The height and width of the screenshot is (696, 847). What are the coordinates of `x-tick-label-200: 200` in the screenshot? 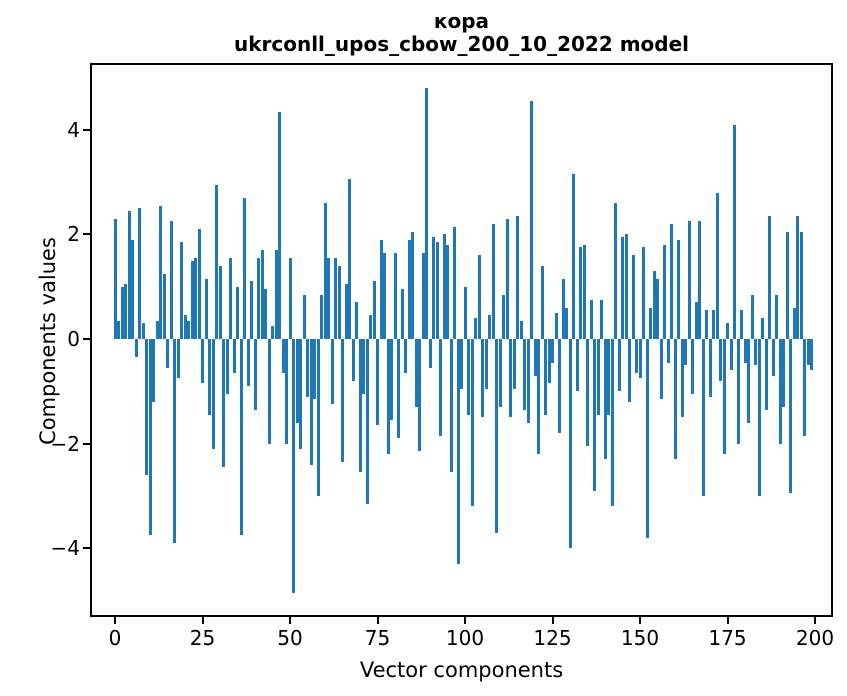 It's located at (815, 638).